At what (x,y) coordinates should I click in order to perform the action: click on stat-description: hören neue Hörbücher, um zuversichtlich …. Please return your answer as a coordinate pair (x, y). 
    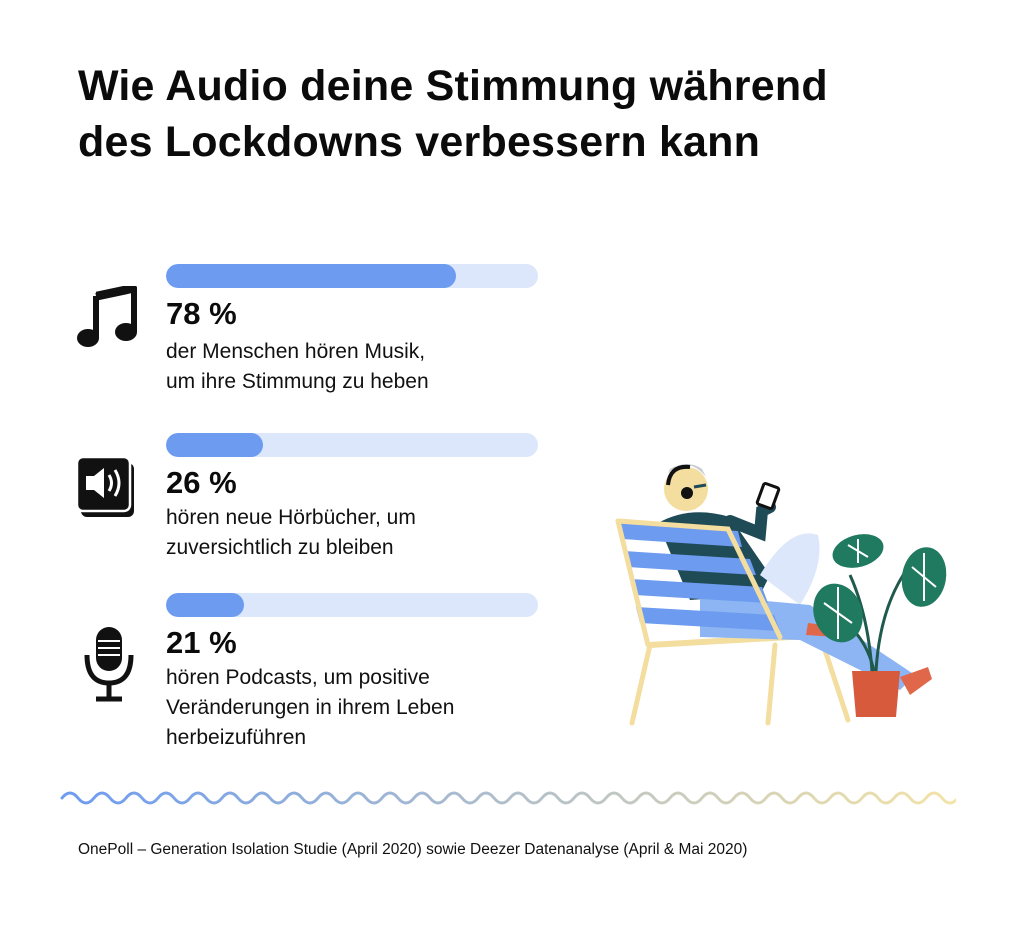
    Looking at the image, I should click on (356, 533).